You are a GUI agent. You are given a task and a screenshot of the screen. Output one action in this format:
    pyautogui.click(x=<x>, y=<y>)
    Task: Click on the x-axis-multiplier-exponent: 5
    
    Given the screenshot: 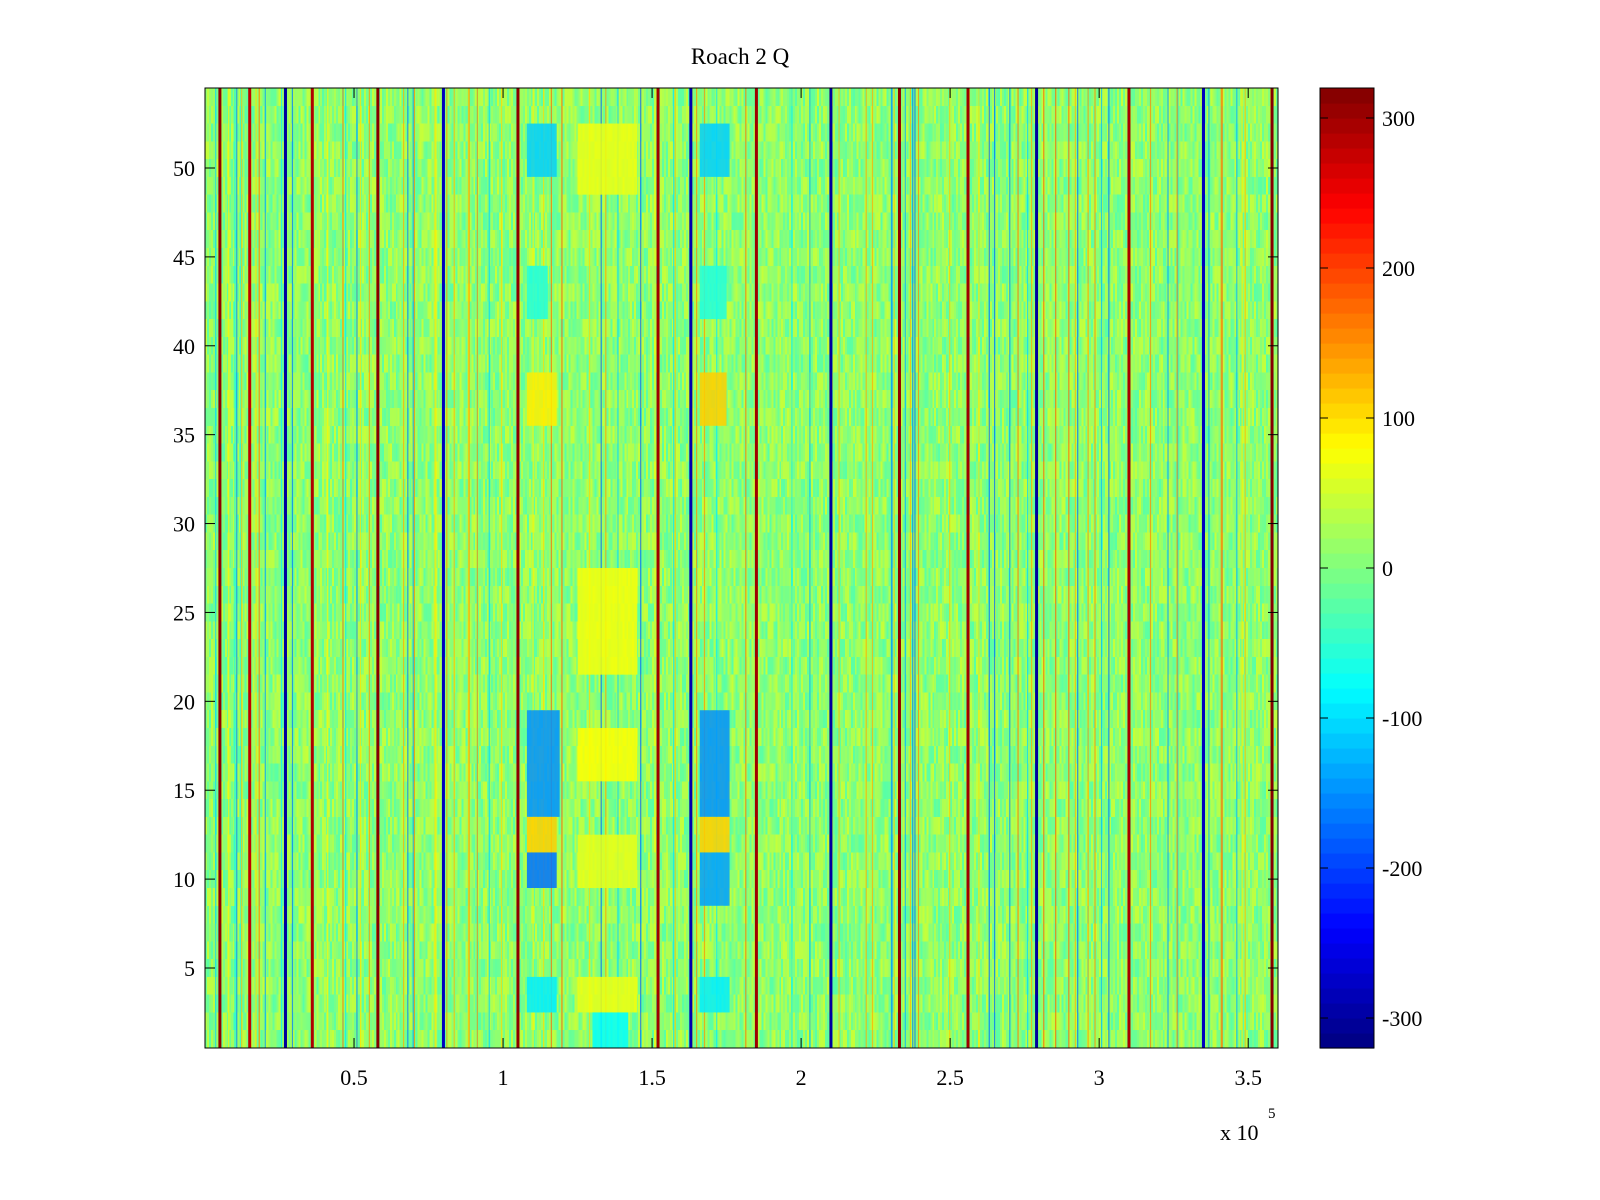 What is the action you would take?
    pyautogui.click(x=1272, y=1114)
    